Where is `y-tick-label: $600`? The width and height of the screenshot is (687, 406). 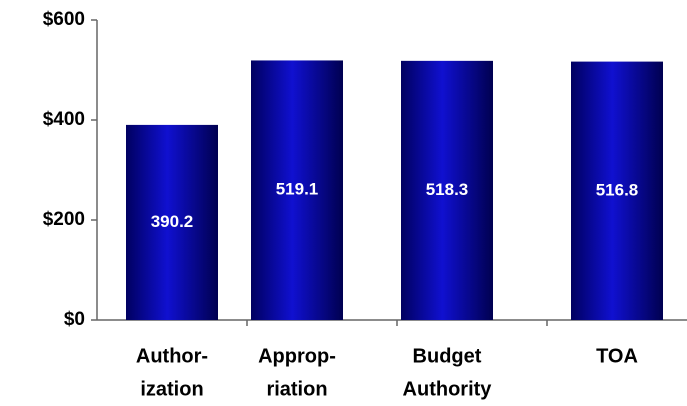 y-tick-label: $600 is located at coordinates (64, 19).